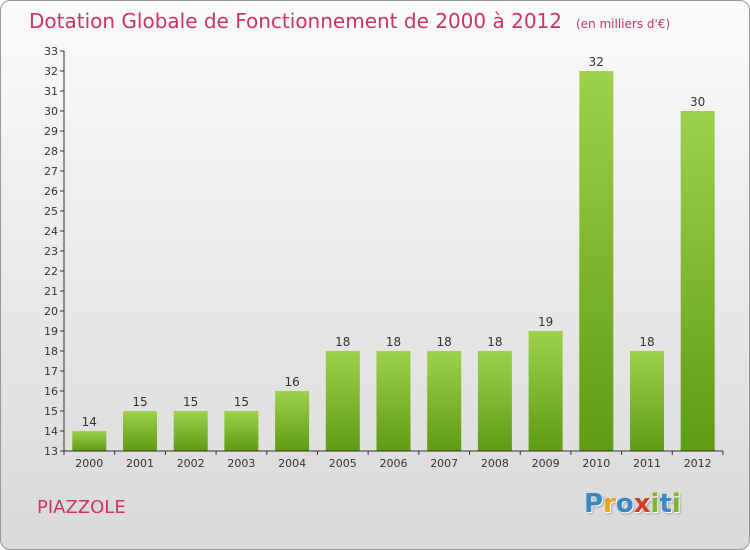  Describe the element at coordinates (342, 401) in the screenshot. I see `bar-2005` at that location.